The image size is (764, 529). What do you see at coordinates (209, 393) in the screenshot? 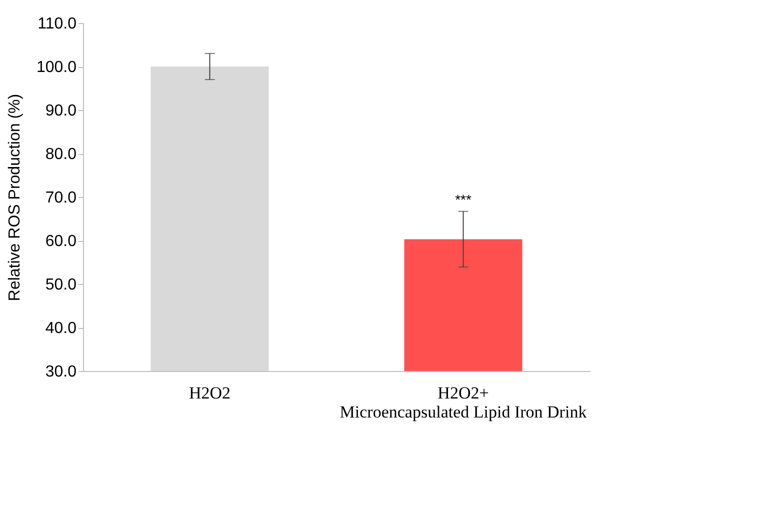
I see `x-tick-label: H2O2` at bounding box center [209, 393].